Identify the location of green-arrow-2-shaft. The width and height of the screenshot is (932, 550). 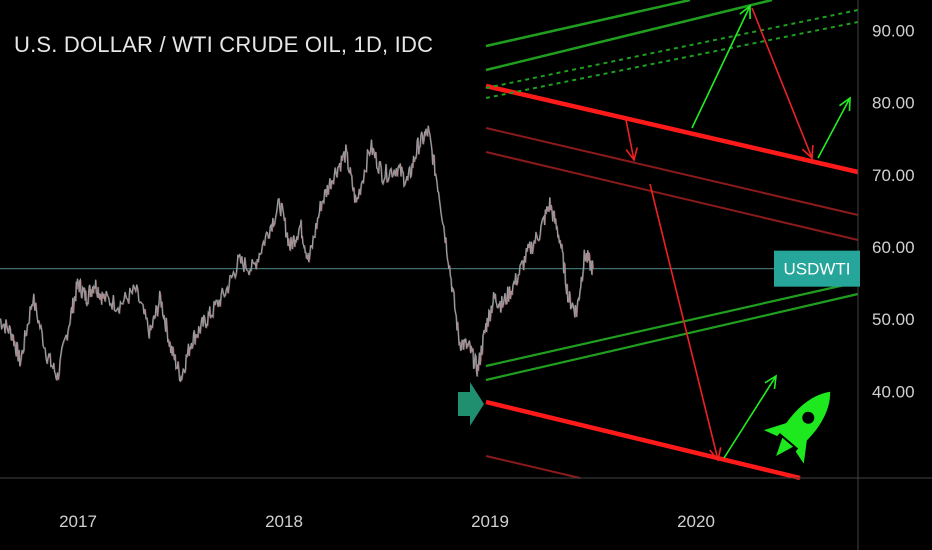
(834, 128).